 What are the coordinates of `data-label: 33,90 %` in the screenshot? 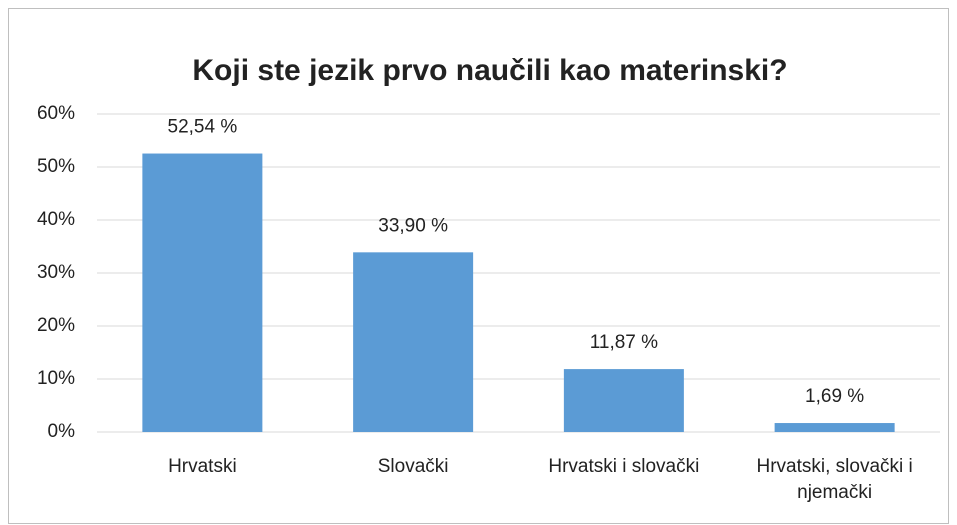 It's located at (413, 225).